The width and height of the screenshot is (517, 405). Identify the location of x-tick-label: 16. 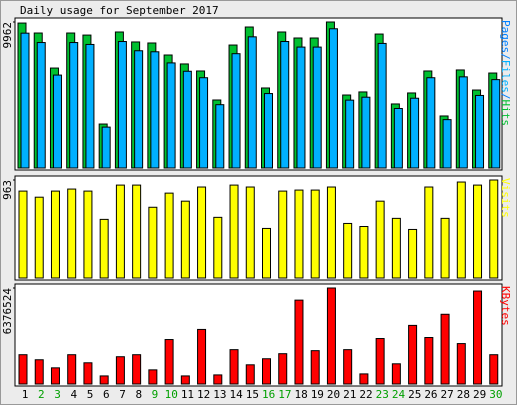
(268, 394).